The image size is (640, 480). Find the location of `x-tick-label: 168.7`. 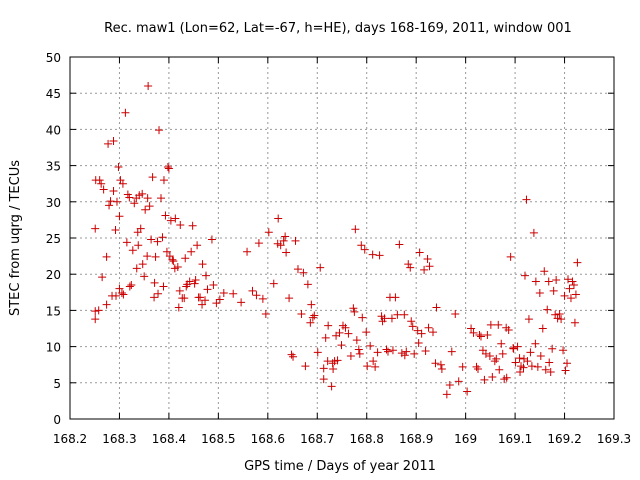

x-tick-label: 168.7 is located at coordinates (317, 439).